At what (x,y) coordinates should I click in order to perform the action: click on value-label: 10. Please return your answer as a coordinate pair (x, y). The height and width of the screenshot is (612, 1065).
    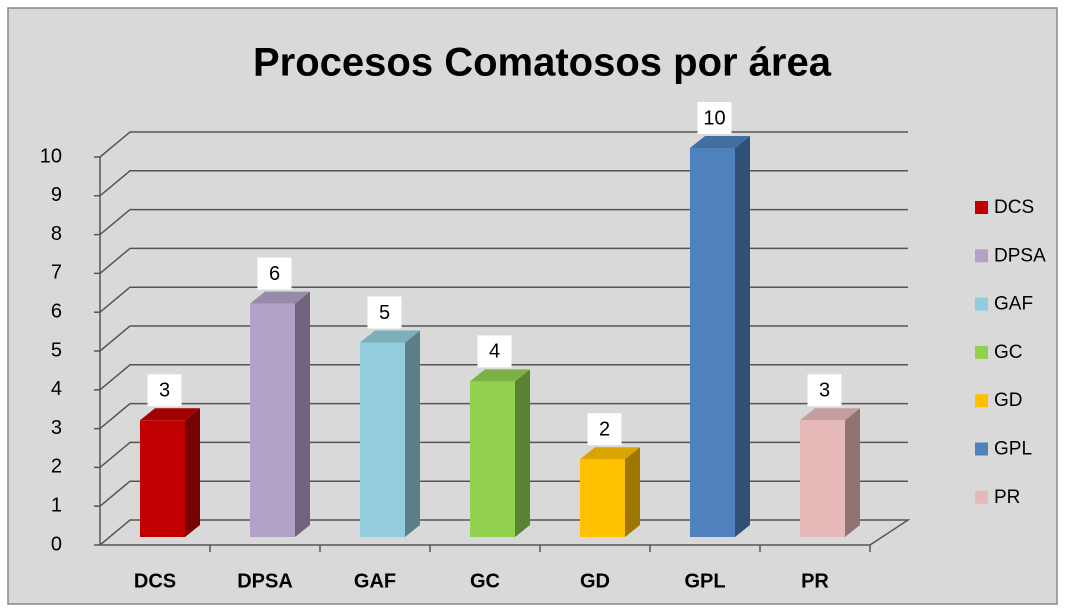
    Looking at the image, I should click on (714, 118).